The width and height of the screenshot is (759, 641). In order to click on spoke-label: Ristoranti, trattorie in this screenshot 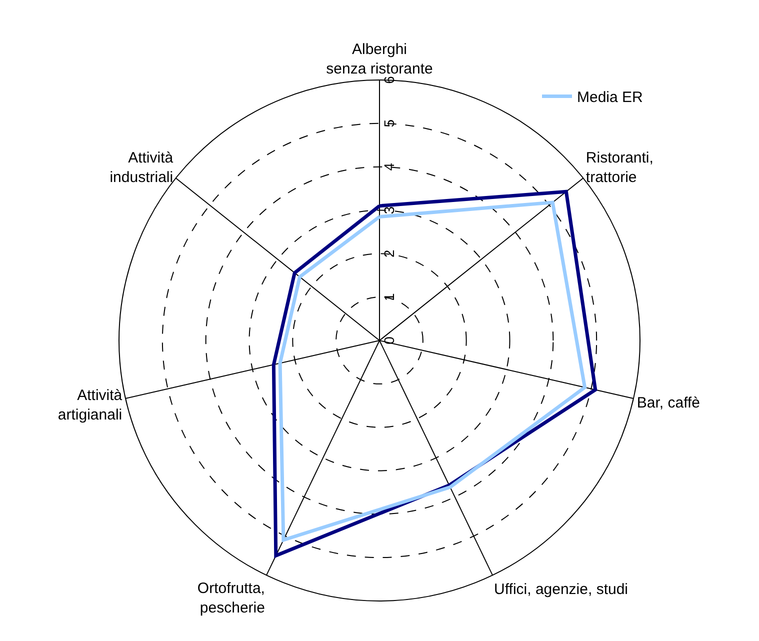, I will do `click(620, 167)`.